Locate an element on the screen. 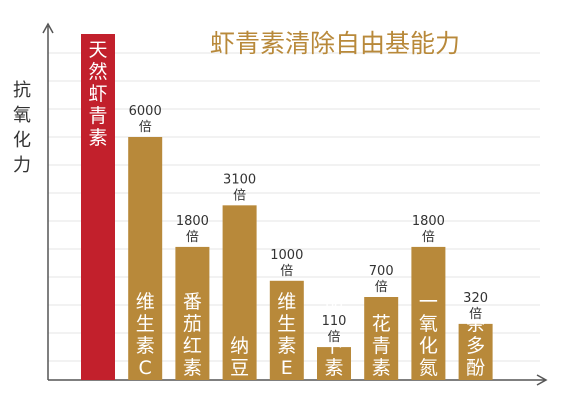 The height and width of the screenshot is (409, 580). y-axis-label-char: 抗 is located at coordinates (22, 90).